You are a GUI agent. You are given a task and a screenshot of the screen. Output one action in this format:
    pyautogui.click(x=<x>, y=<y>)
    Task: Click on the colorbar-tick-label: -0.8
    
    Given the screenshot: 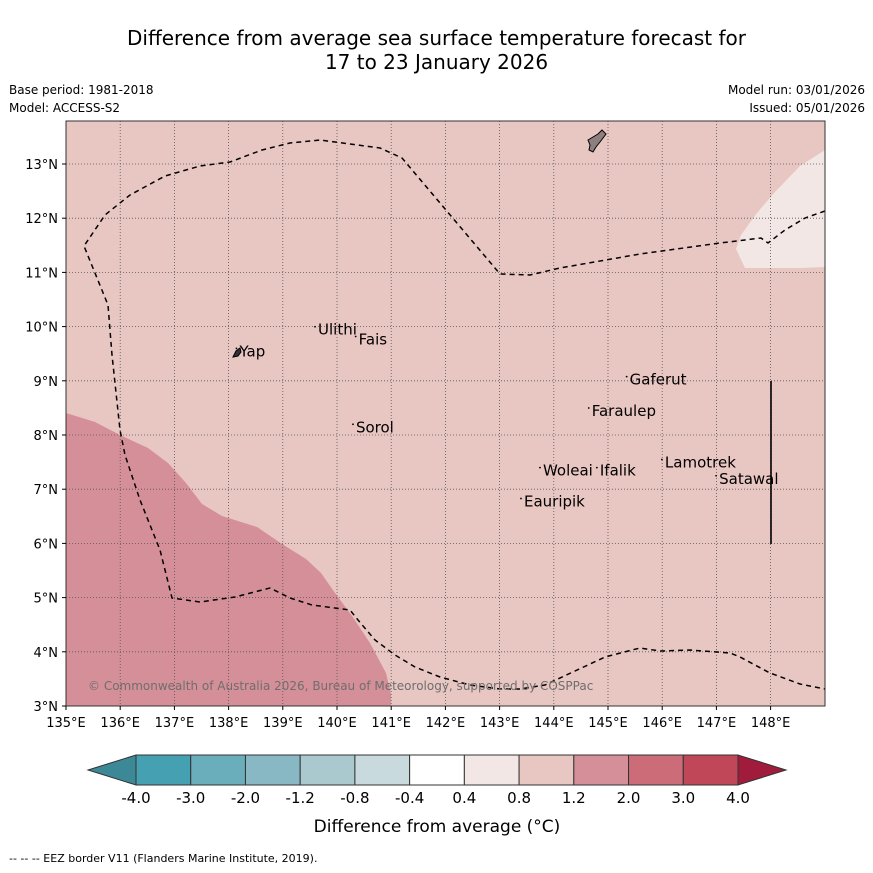 What is the action you would take?
    pyautogui.click(x=354, y=798)
    